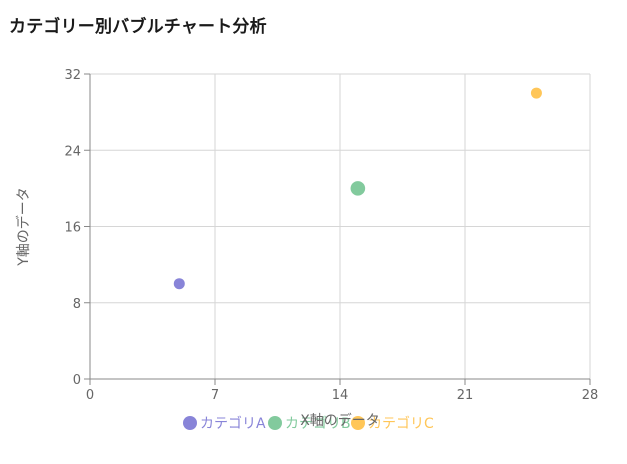 The height and width of the screenshot is (464, 627). I want to click on y-tick-label: 32, so click(72, 75).